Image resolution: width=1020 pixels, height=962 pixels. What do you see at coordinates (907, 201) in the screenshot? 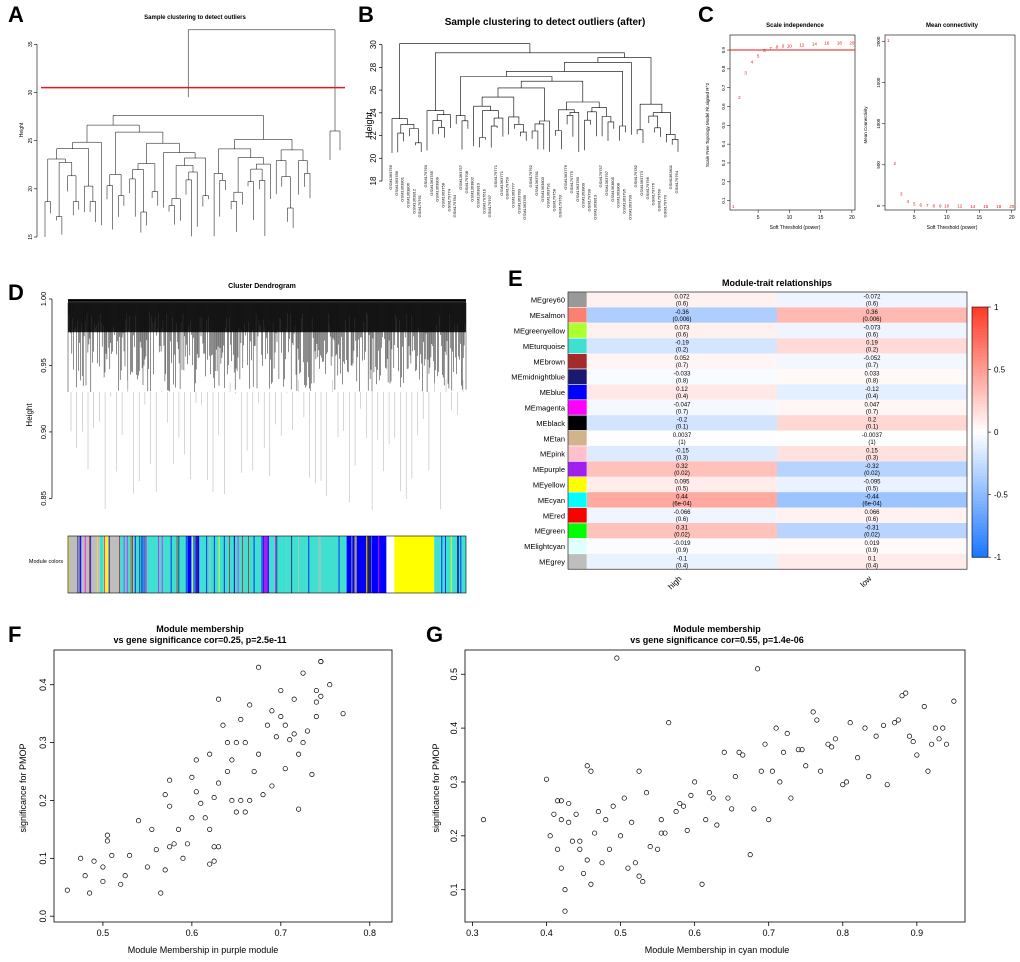
I see `power-label: 4` at bounding box center [907, 201].